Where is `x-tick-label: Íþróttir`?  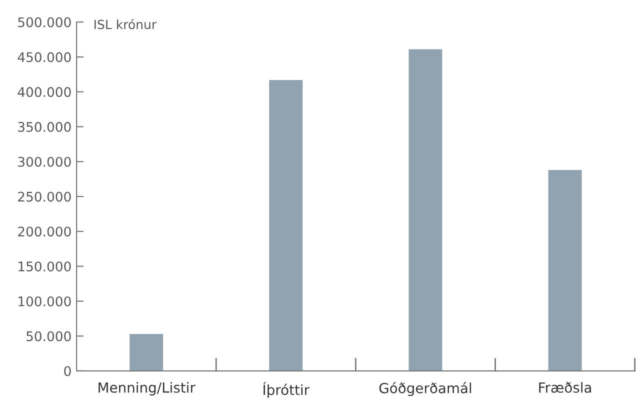
x-tick-label: Íþróttir is located at coordinates (286, 390).